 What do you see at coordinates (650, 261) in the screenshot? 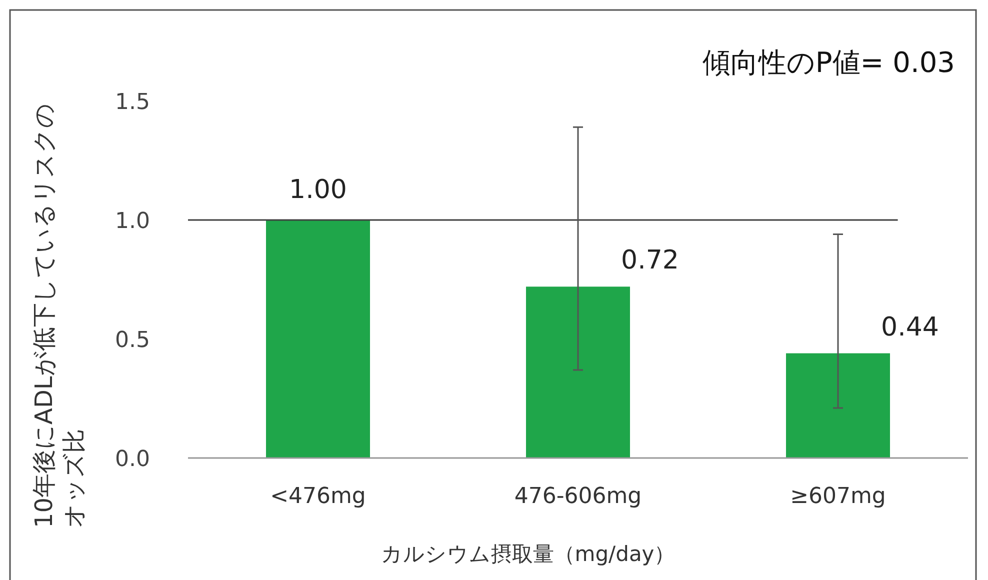
I see `data-label: 0.72` at bounding box center [650, 261].